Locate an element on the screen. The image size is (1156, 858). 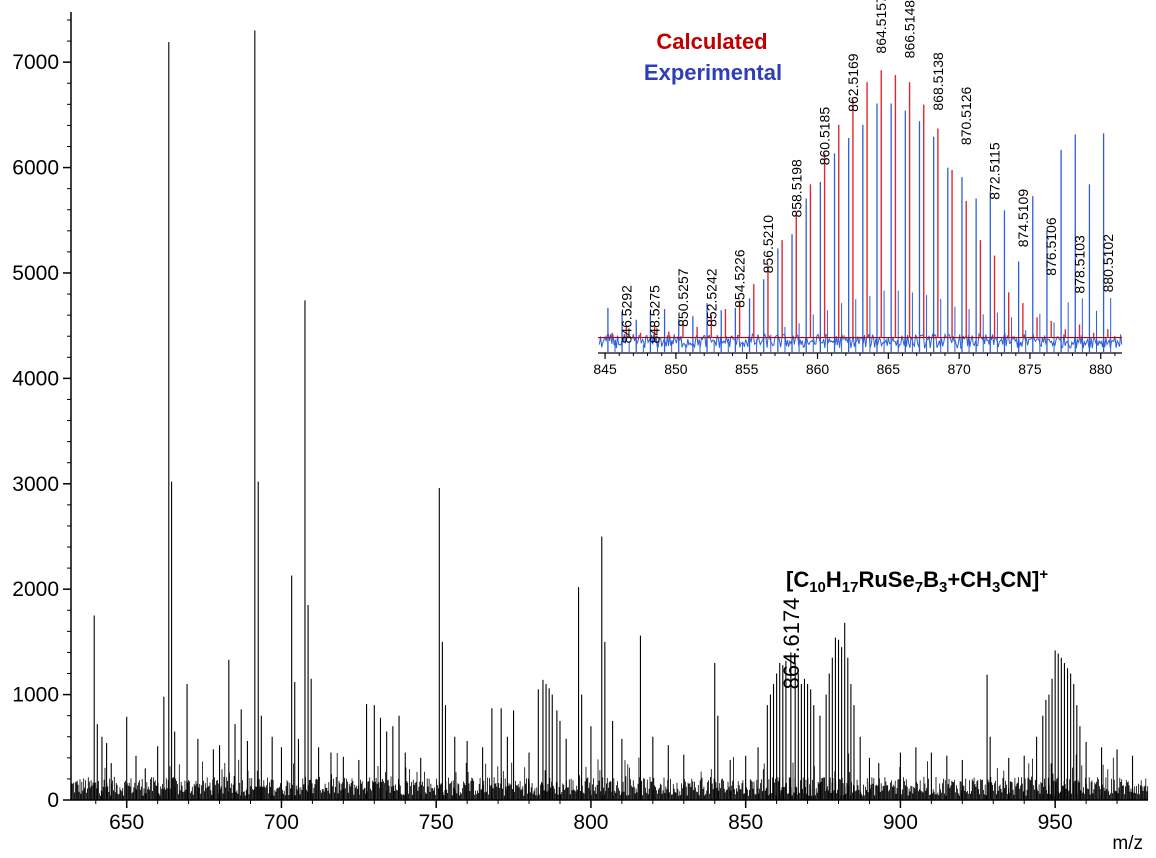
legend-calculated: Calculated is located at coordinates (711, 41).